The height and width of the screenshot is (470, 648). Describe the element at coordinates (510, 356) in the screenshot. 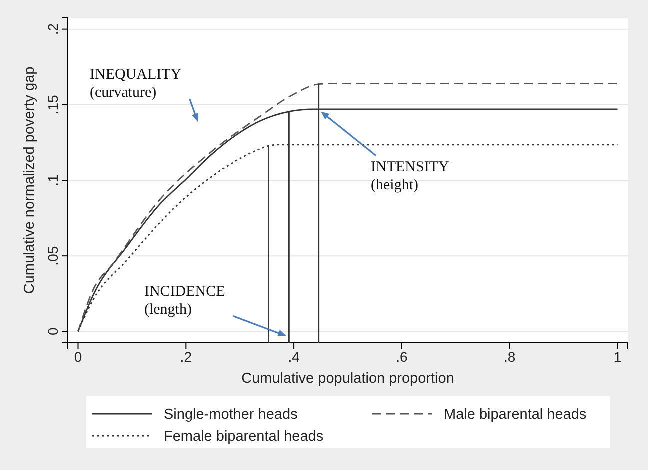

I see `x-tick-label: .8` at that location.